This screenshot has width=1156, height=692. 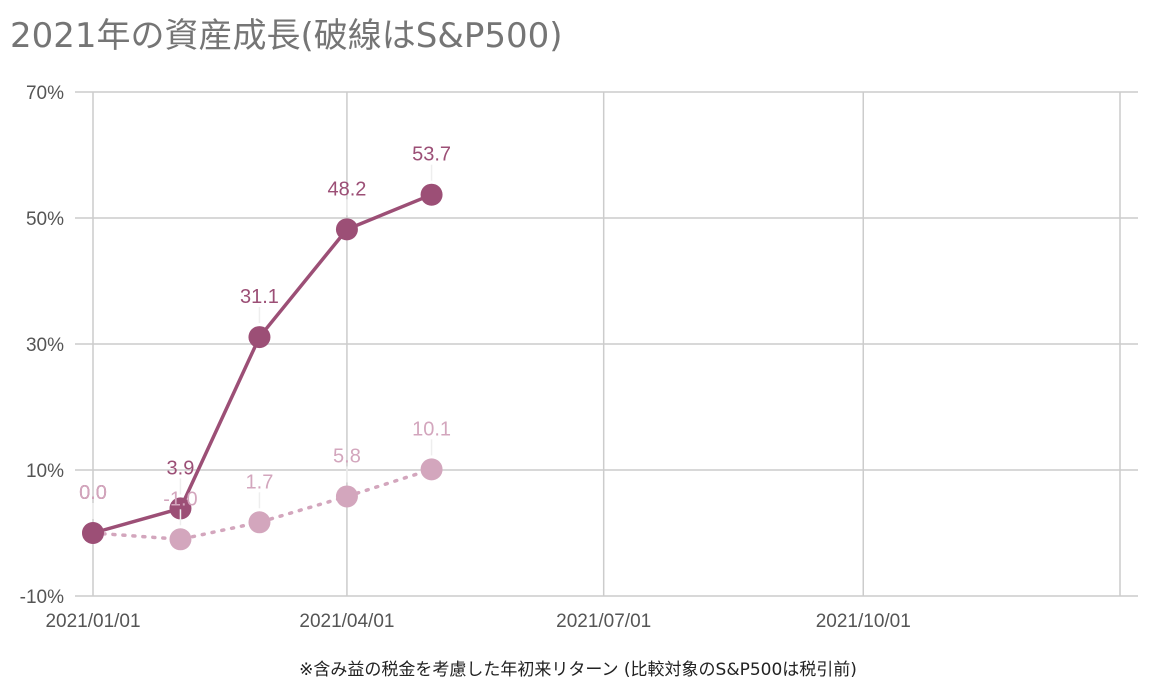 What do you see at coordinates (578, 670) in the screenshot?
I see `footnote: ※含み益の税金を考慮した年初来リターン (比較対象のS&P500は税引前)` at bounding box center [578, 670].